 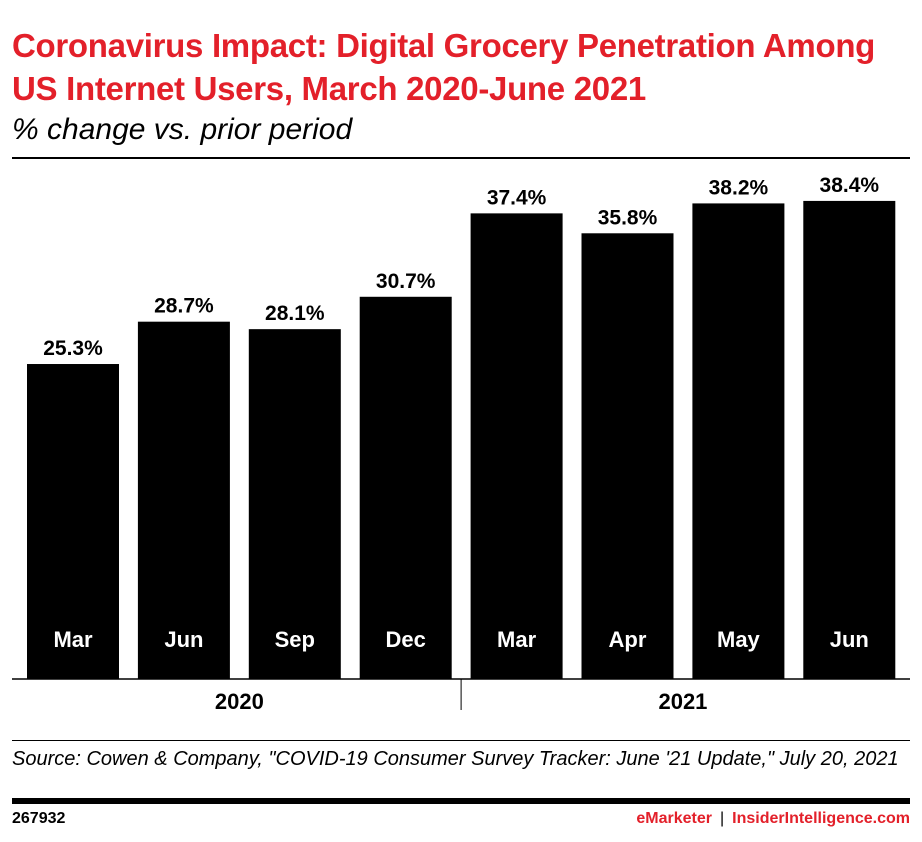 I want to click on category-label: Apr, so click(x=628, y=639).